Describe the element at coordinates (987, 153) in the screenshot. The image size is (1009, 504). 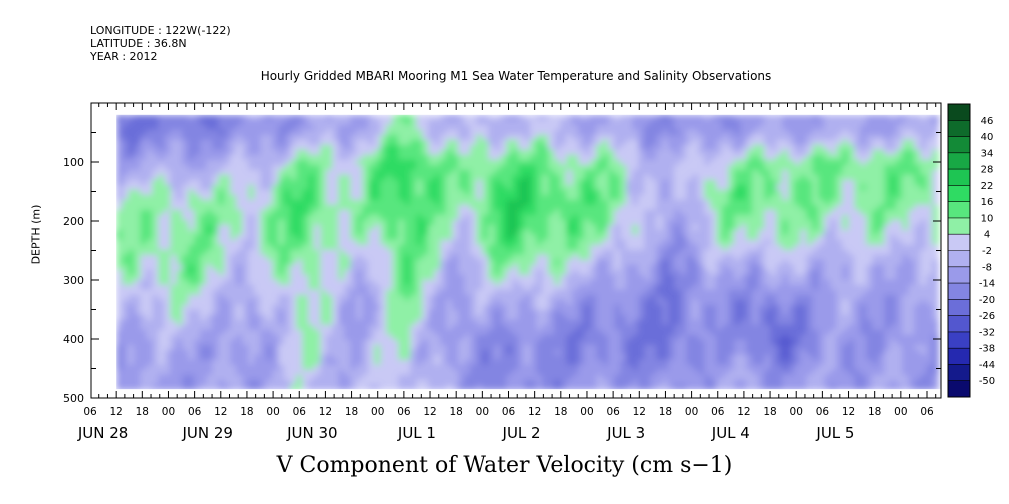
I see `colorbar-label: 34` at that location.